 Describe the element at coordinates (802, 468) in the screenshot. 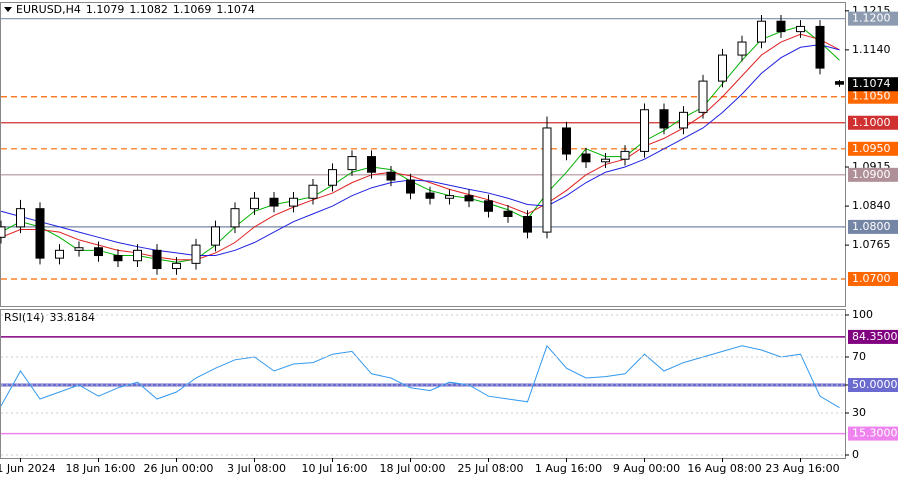

I see `x-tick-label: 23 Aug 16:00` at that location.